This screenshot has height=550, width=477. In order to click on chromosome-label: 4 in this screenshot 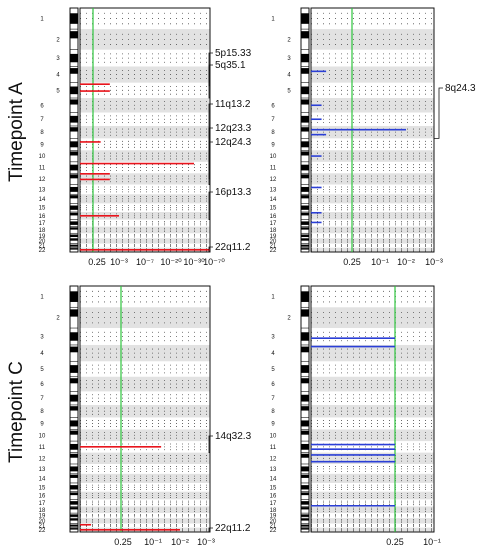, I will do `click(289, 76)`.